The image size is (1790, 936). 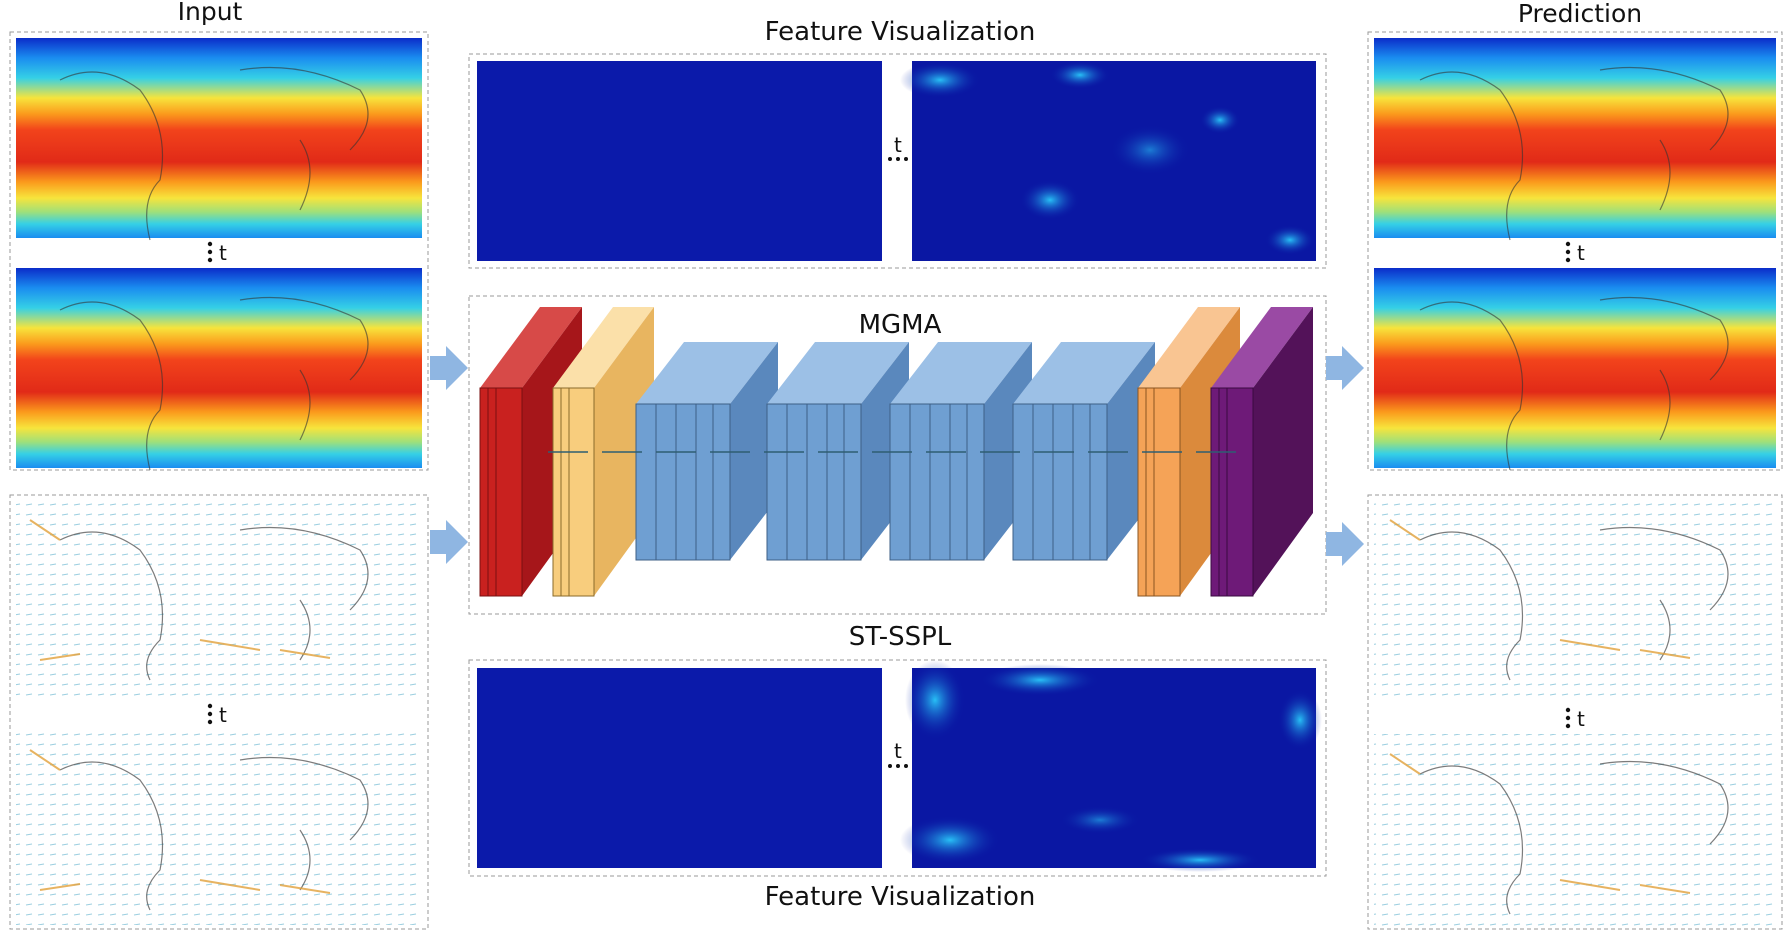 What do you see at coordinates (898, 145) in the screenshot?
I see `feature-top-time-marker: t` at bounding box center [898, 145].